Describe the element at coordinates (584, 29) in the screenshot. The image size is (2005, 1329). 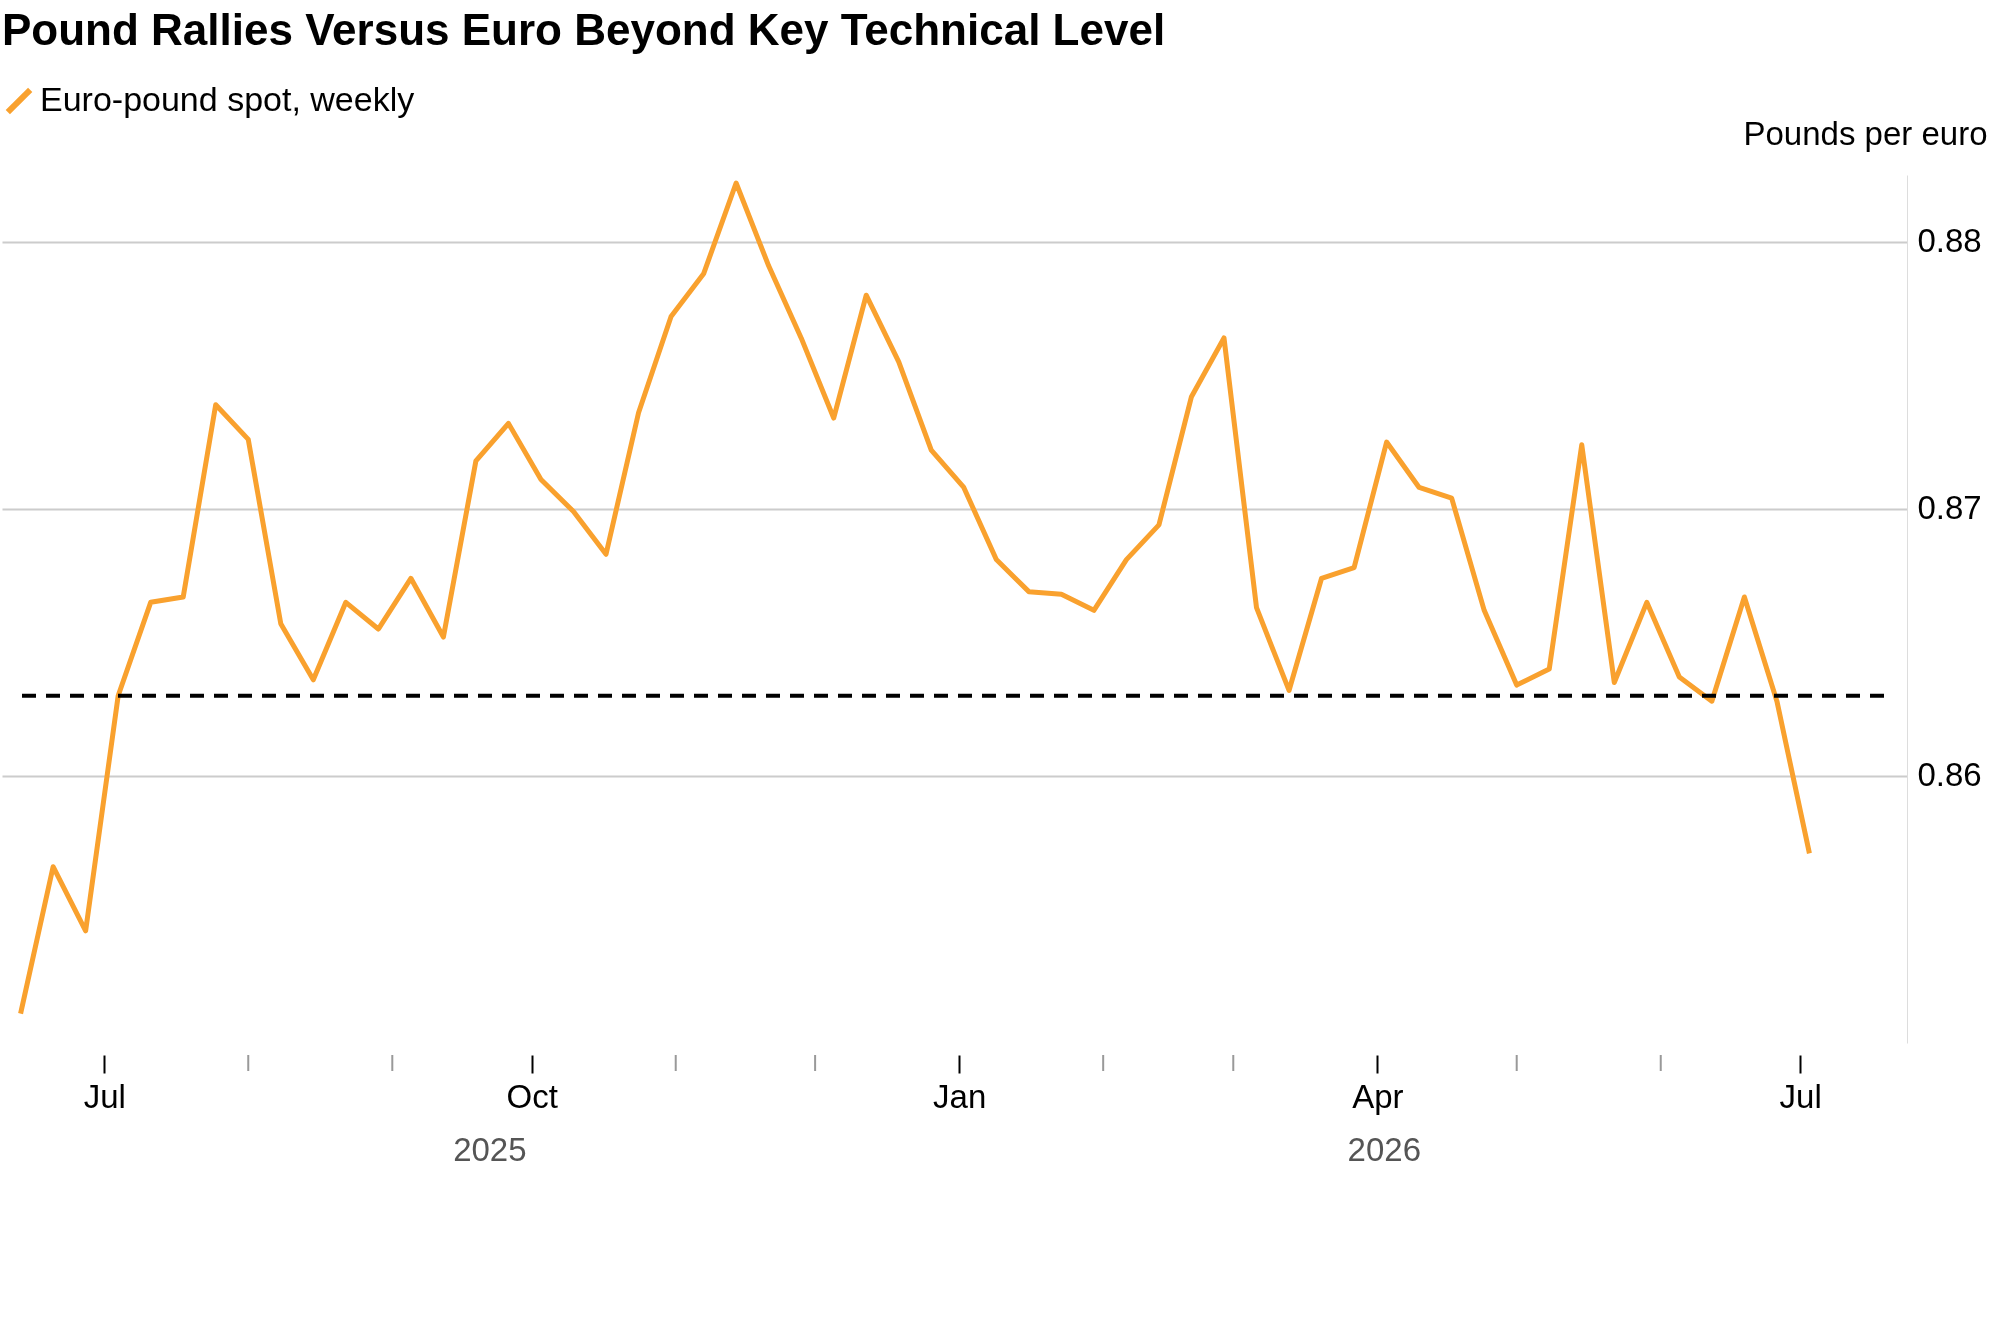
I see `chart-title: Pound Rallies Versus Euro Beyond Key Technical Level` at that location.